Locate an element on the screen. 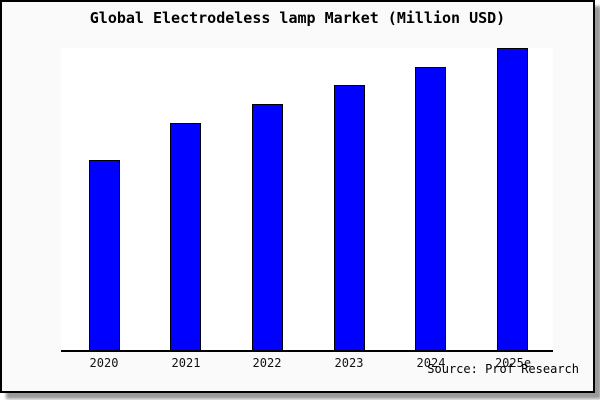  x-tick-2024: 2024 is located at coordinates (431, 363).